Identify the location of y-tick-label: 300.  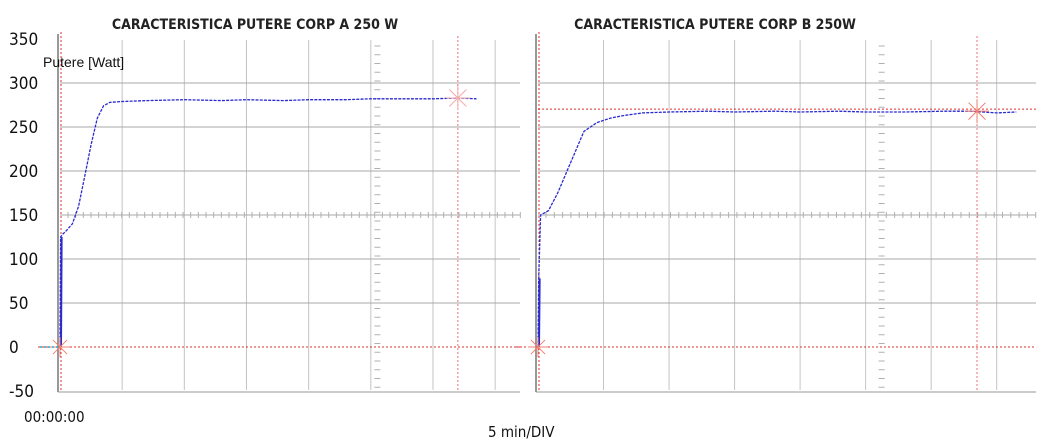
(23, 84).